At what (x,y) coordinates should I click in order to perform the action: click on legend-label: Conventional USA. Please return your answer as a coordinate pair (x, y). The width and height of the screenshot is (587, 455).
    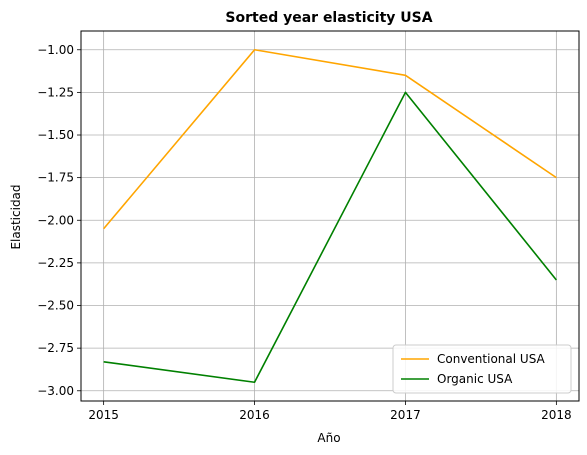
    Looking at the image, I should click on (491, 359).